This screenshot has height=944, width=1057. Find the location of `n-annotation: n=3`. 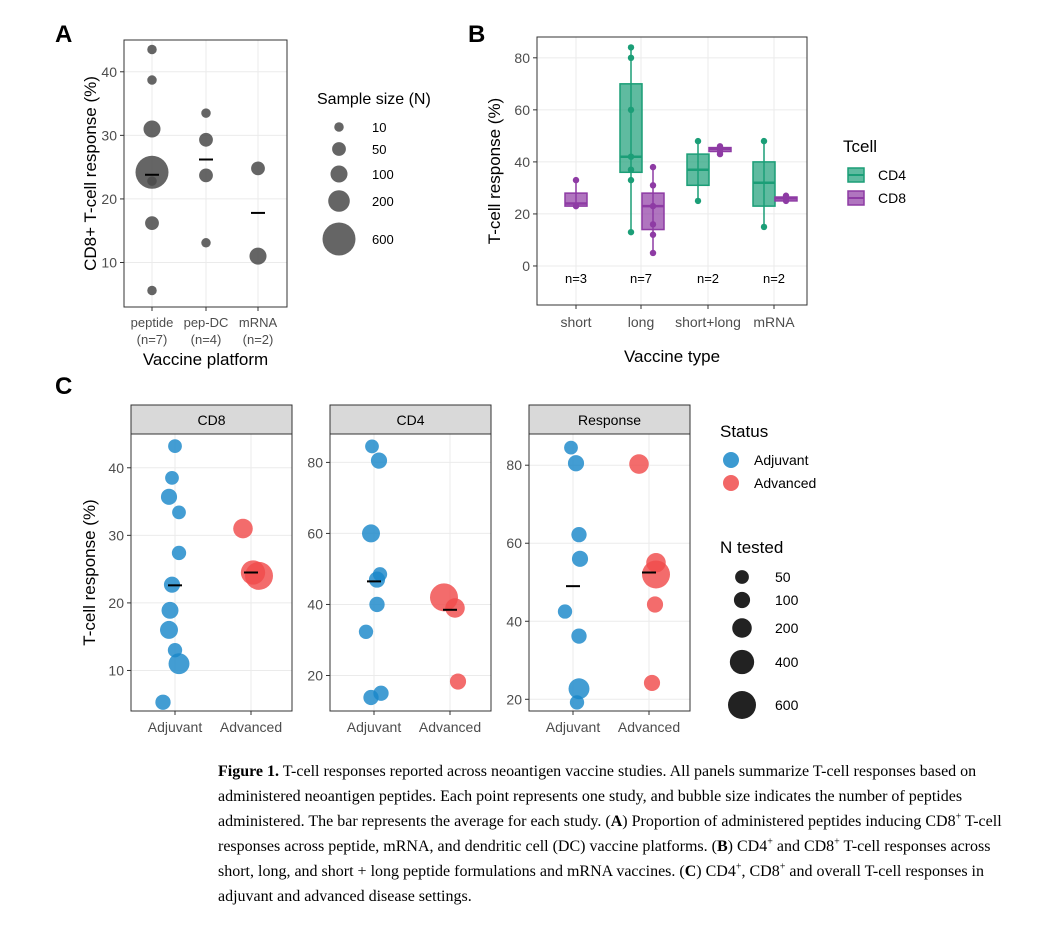

n-annotation: n=3 is located at coordinates (576, 278).